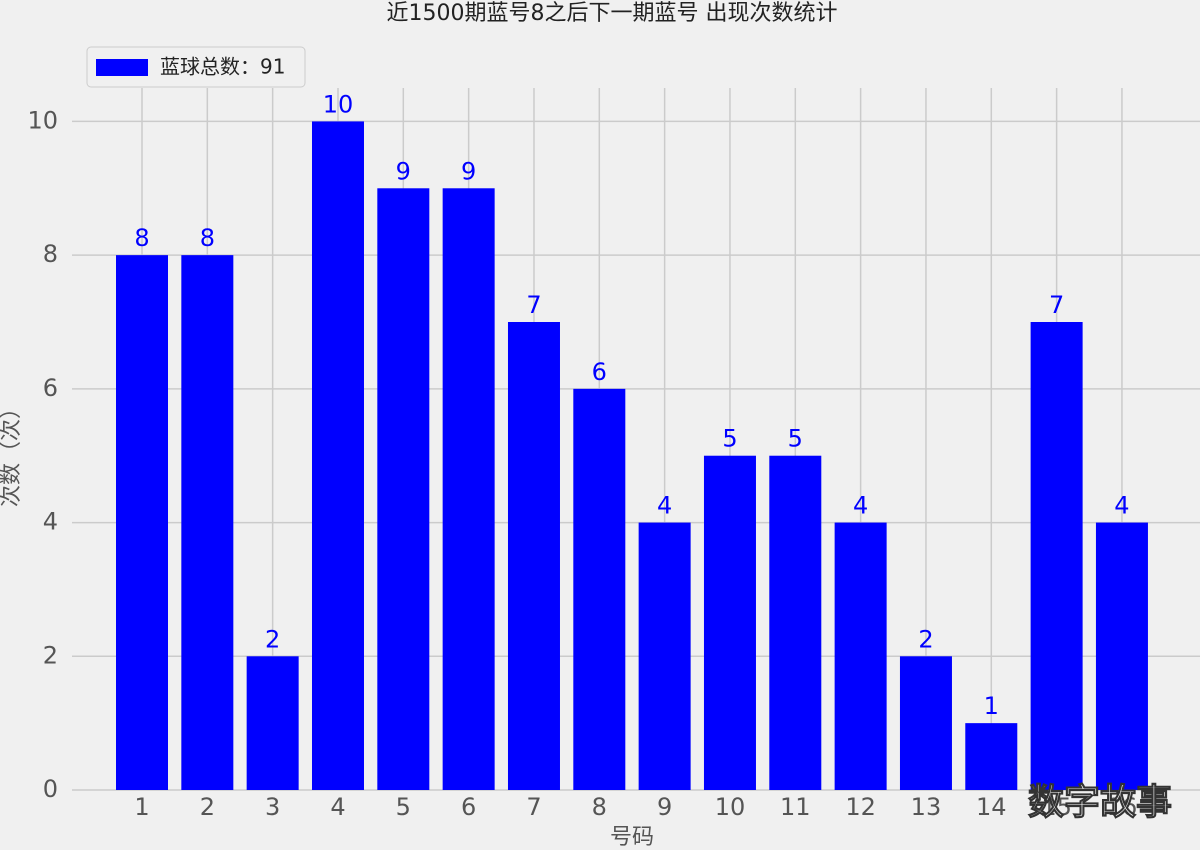 The height and width of the screenshot is (850, 1200). What do you see at coordinates (403, 807) in the screenshot?
I see `x-tick-label: 5` at bounding box center [403, 807].